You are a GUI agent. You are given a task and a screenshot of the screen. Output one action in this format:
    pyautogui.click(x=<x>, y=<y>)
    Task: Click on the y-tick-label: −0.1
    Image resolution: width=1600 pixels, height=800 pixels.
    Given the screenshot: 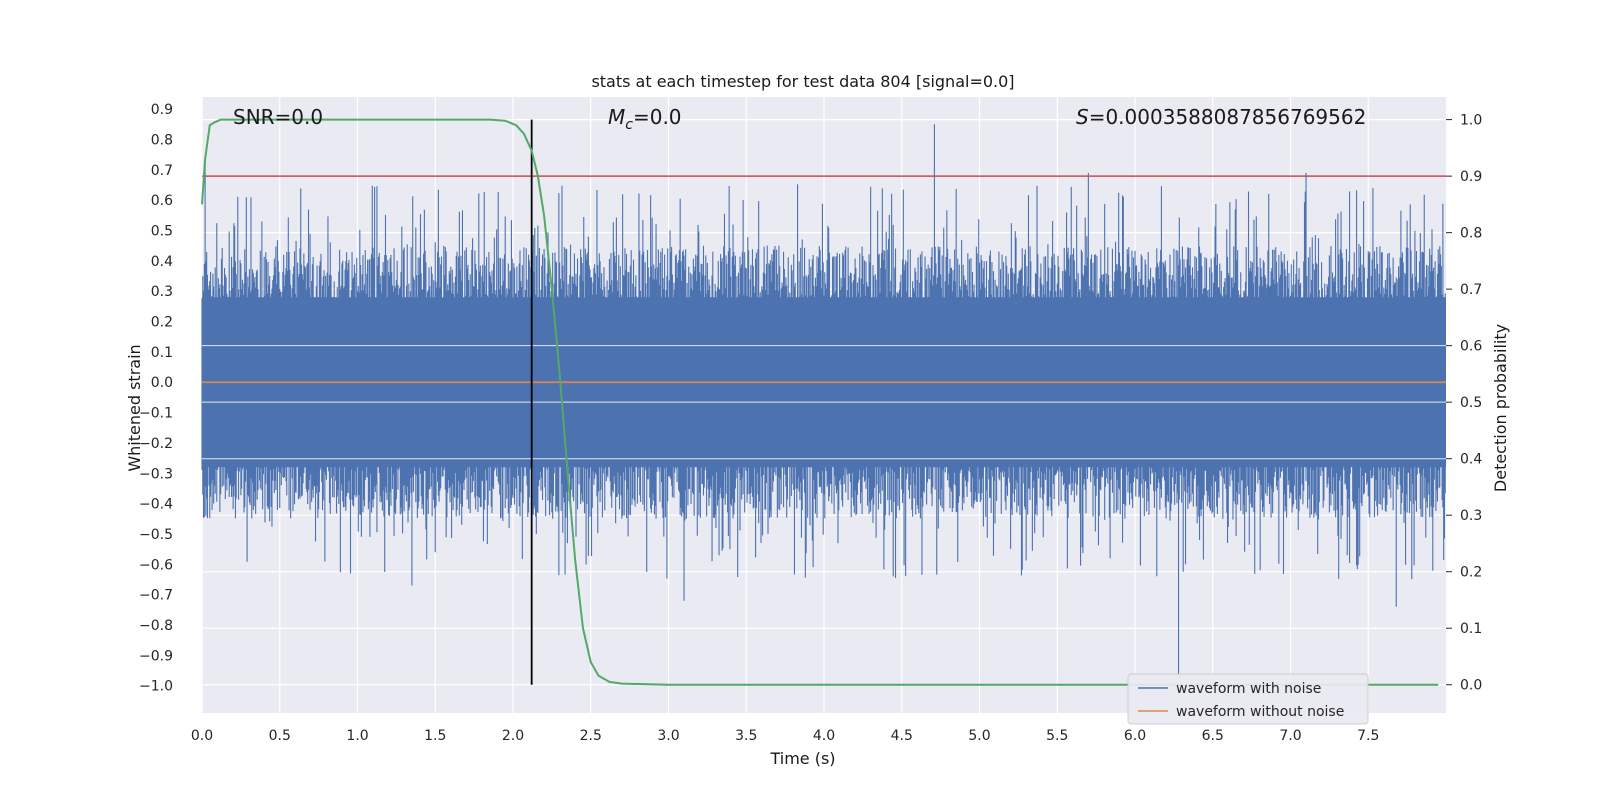 What is the action you would take?
    pyautogui.click(x=156, y=414)
    